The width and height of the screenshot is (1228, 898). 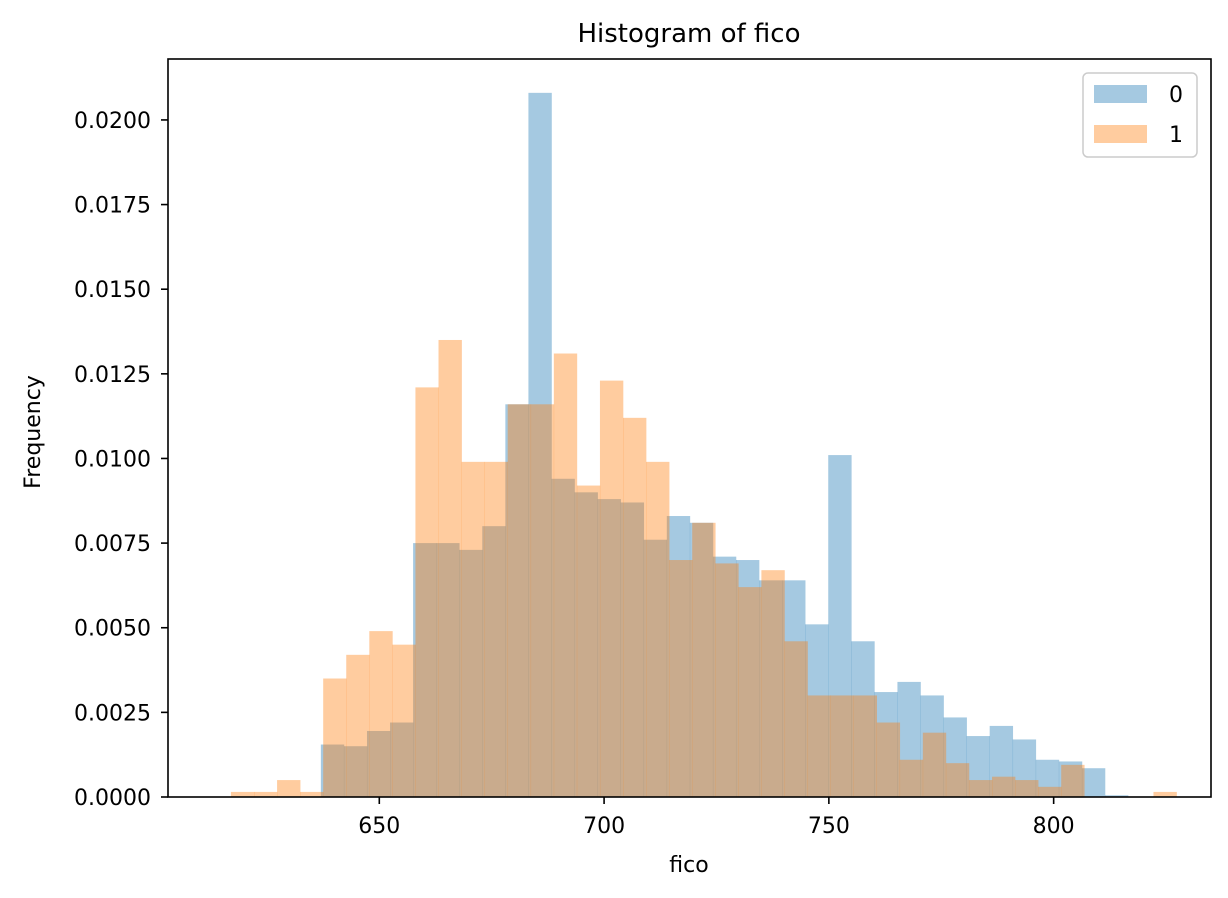 I want to click on x-tick-label: 700, so click(x=604, y=826).